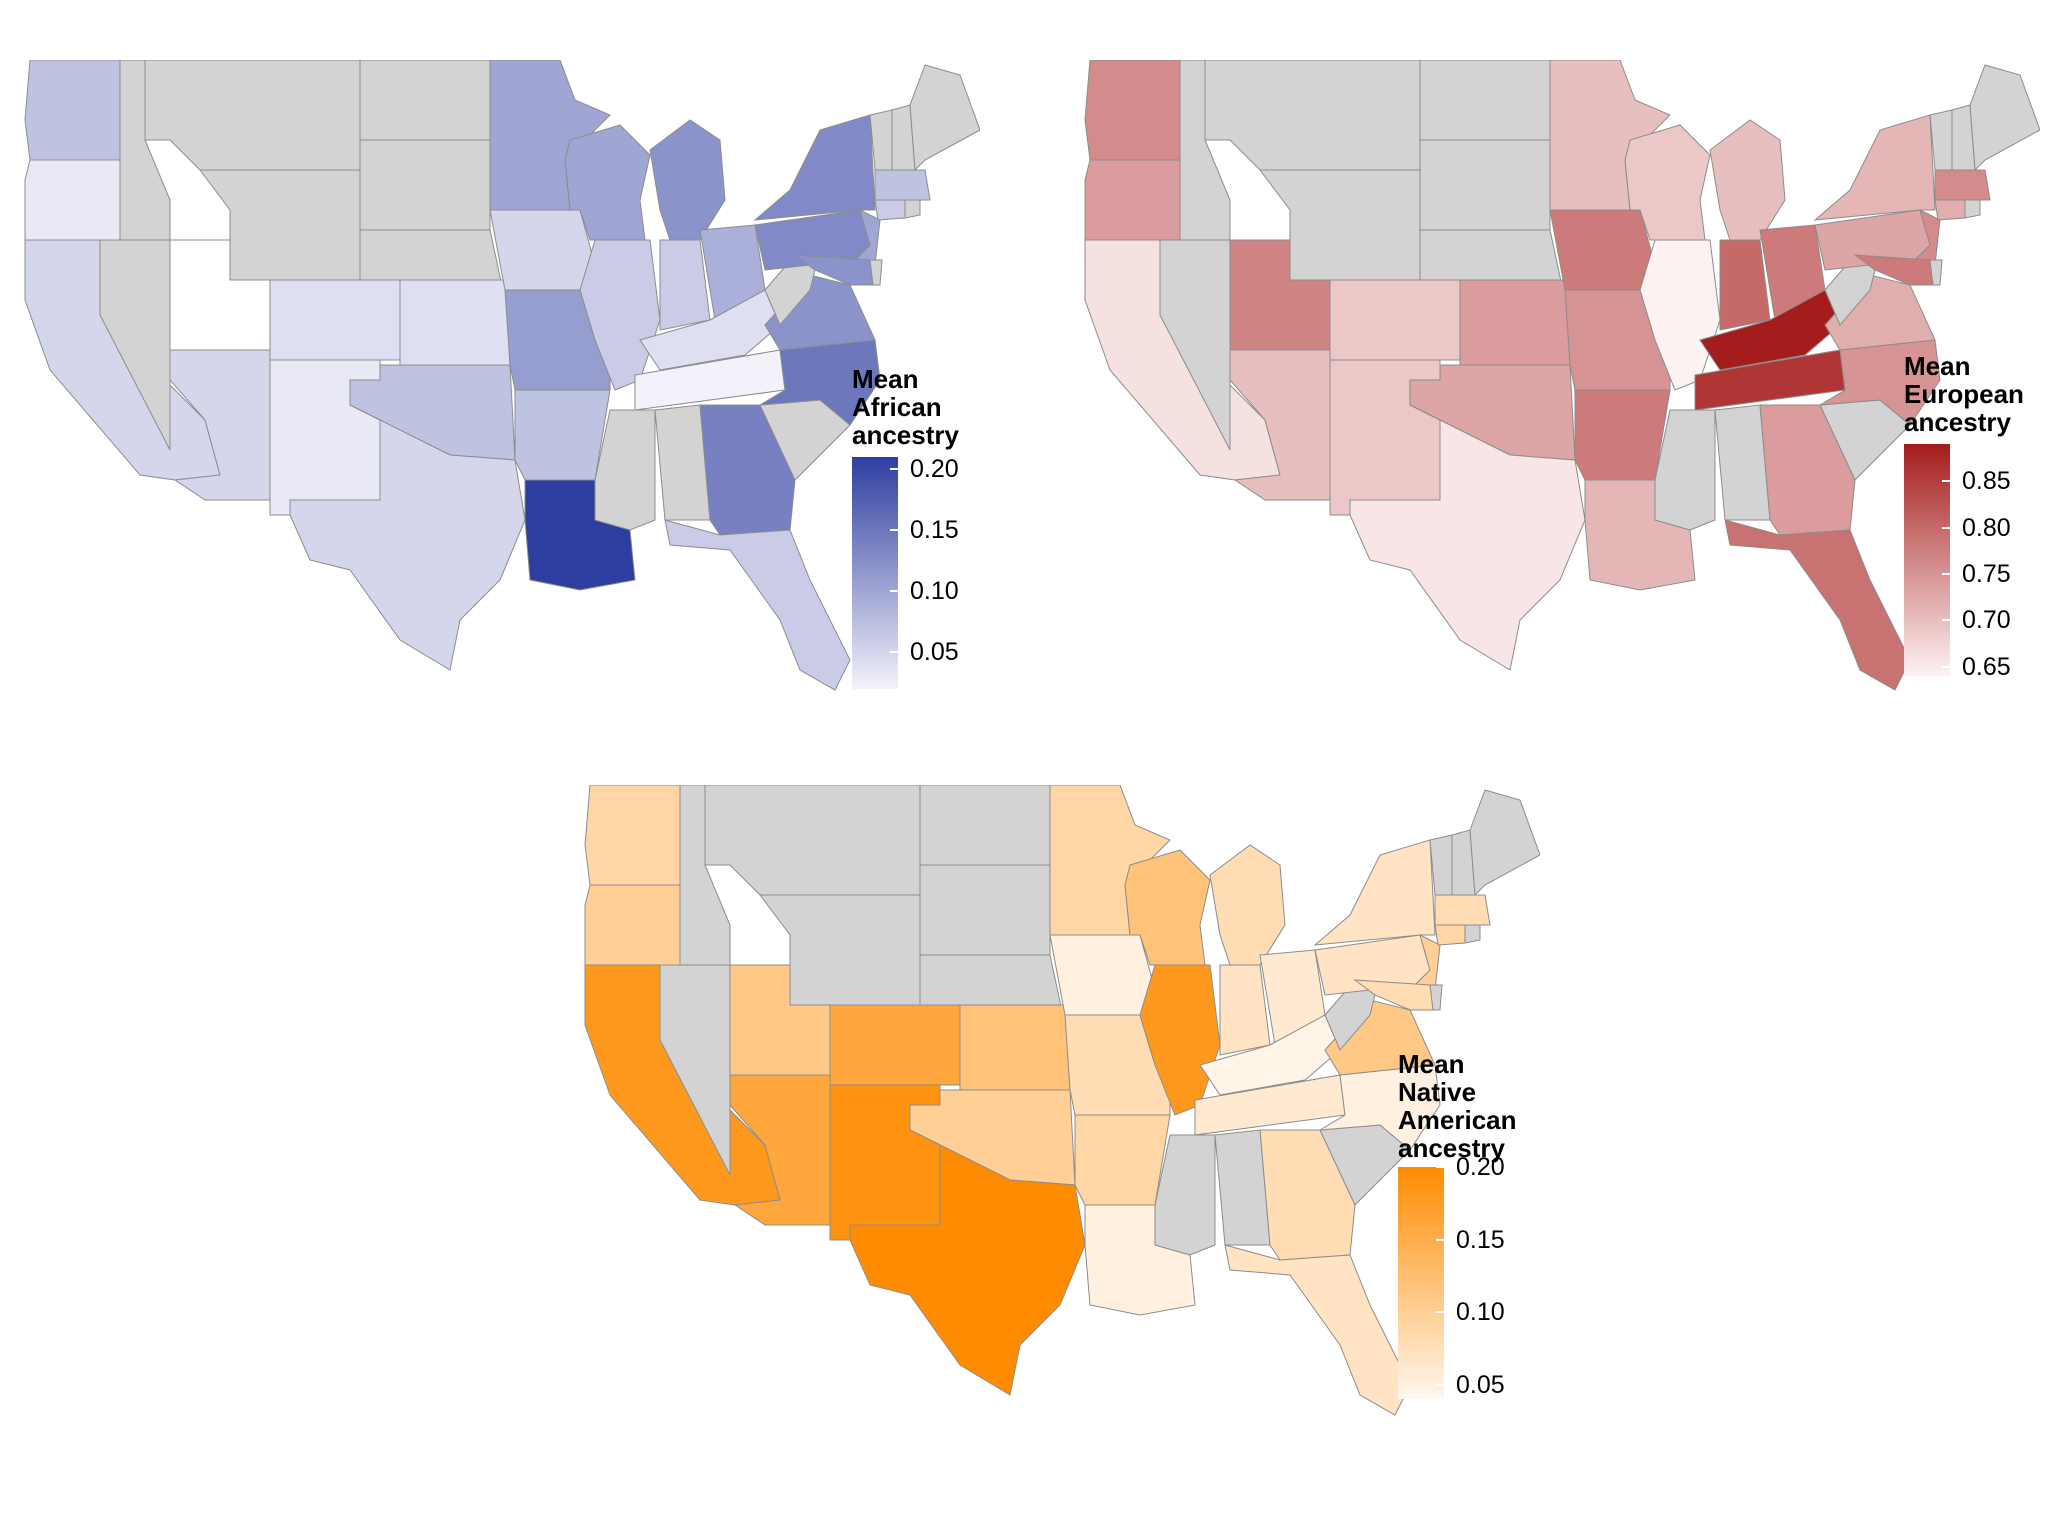 The image size is (2048, 1536). I want to click on legend-tick-label: 0.80, so click(1986, 527).